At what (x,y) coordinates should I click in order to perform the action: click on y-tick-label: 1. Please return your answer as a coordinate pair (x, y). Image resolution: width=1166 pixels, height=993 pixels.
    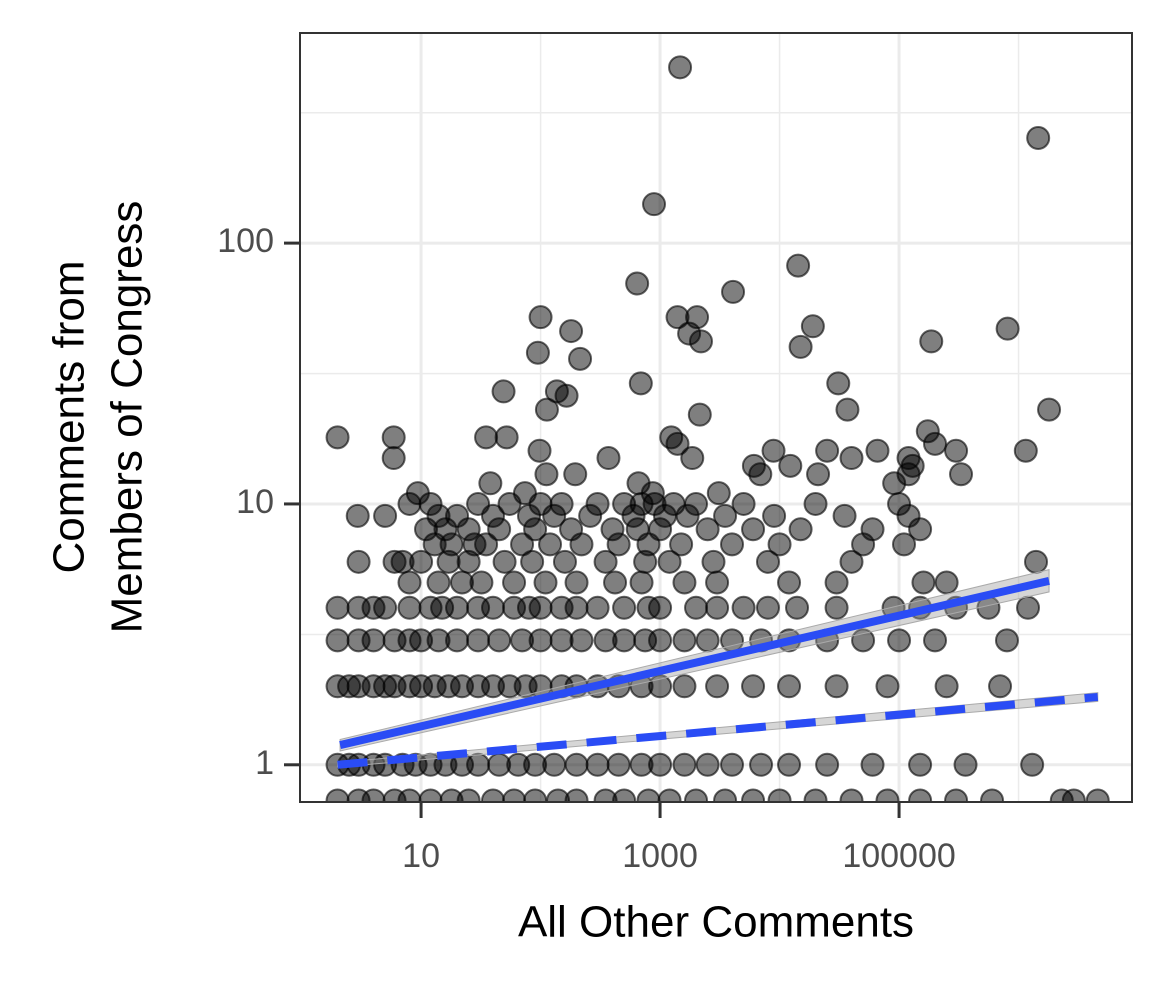
    Looking at the image, I should click on (264, 763).